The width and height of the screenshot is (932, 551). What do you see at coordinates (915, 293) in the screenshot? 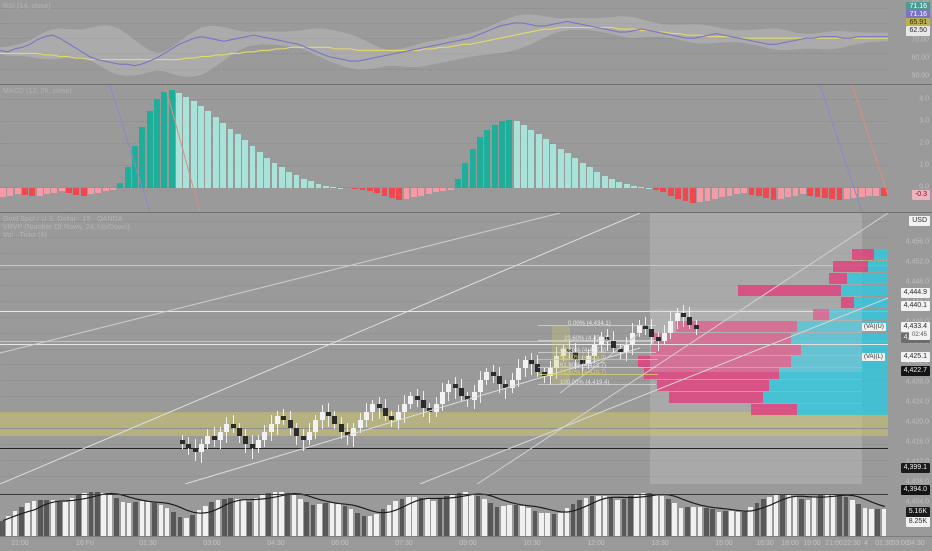
I see `price-axis-badge: 4,444.9` at bounding box center [915, 293].